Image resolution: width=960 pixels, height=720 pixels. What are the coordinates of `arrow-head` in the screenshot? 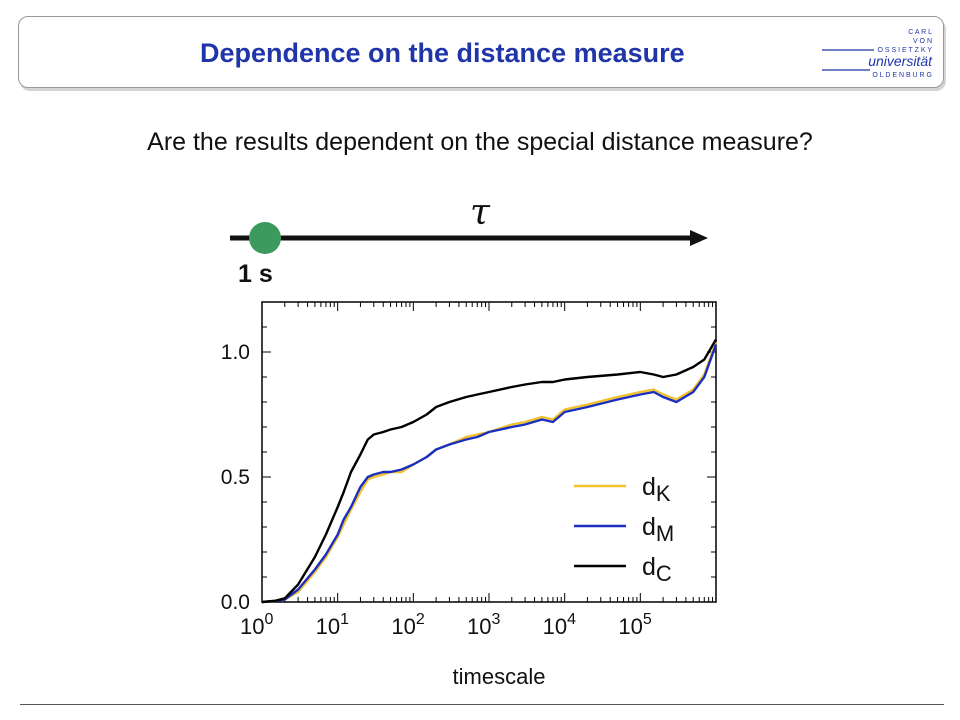 It's located at (699, 238).